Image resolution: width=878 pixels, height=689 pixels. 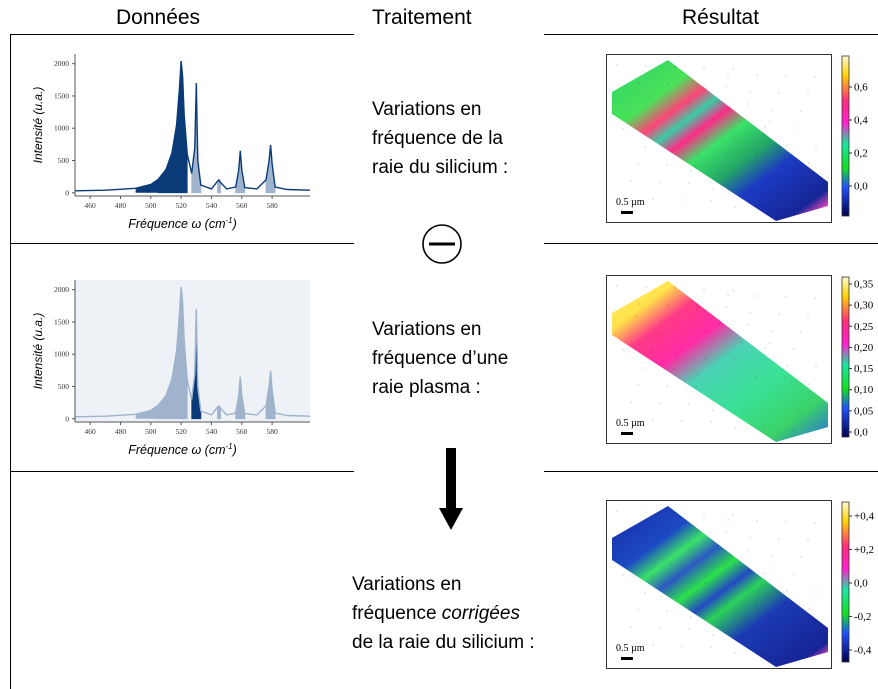 What do you see at coordinates (442, 244) in the screenshot?
I see `minus-circle-icon` at bounding box center [442, 244].